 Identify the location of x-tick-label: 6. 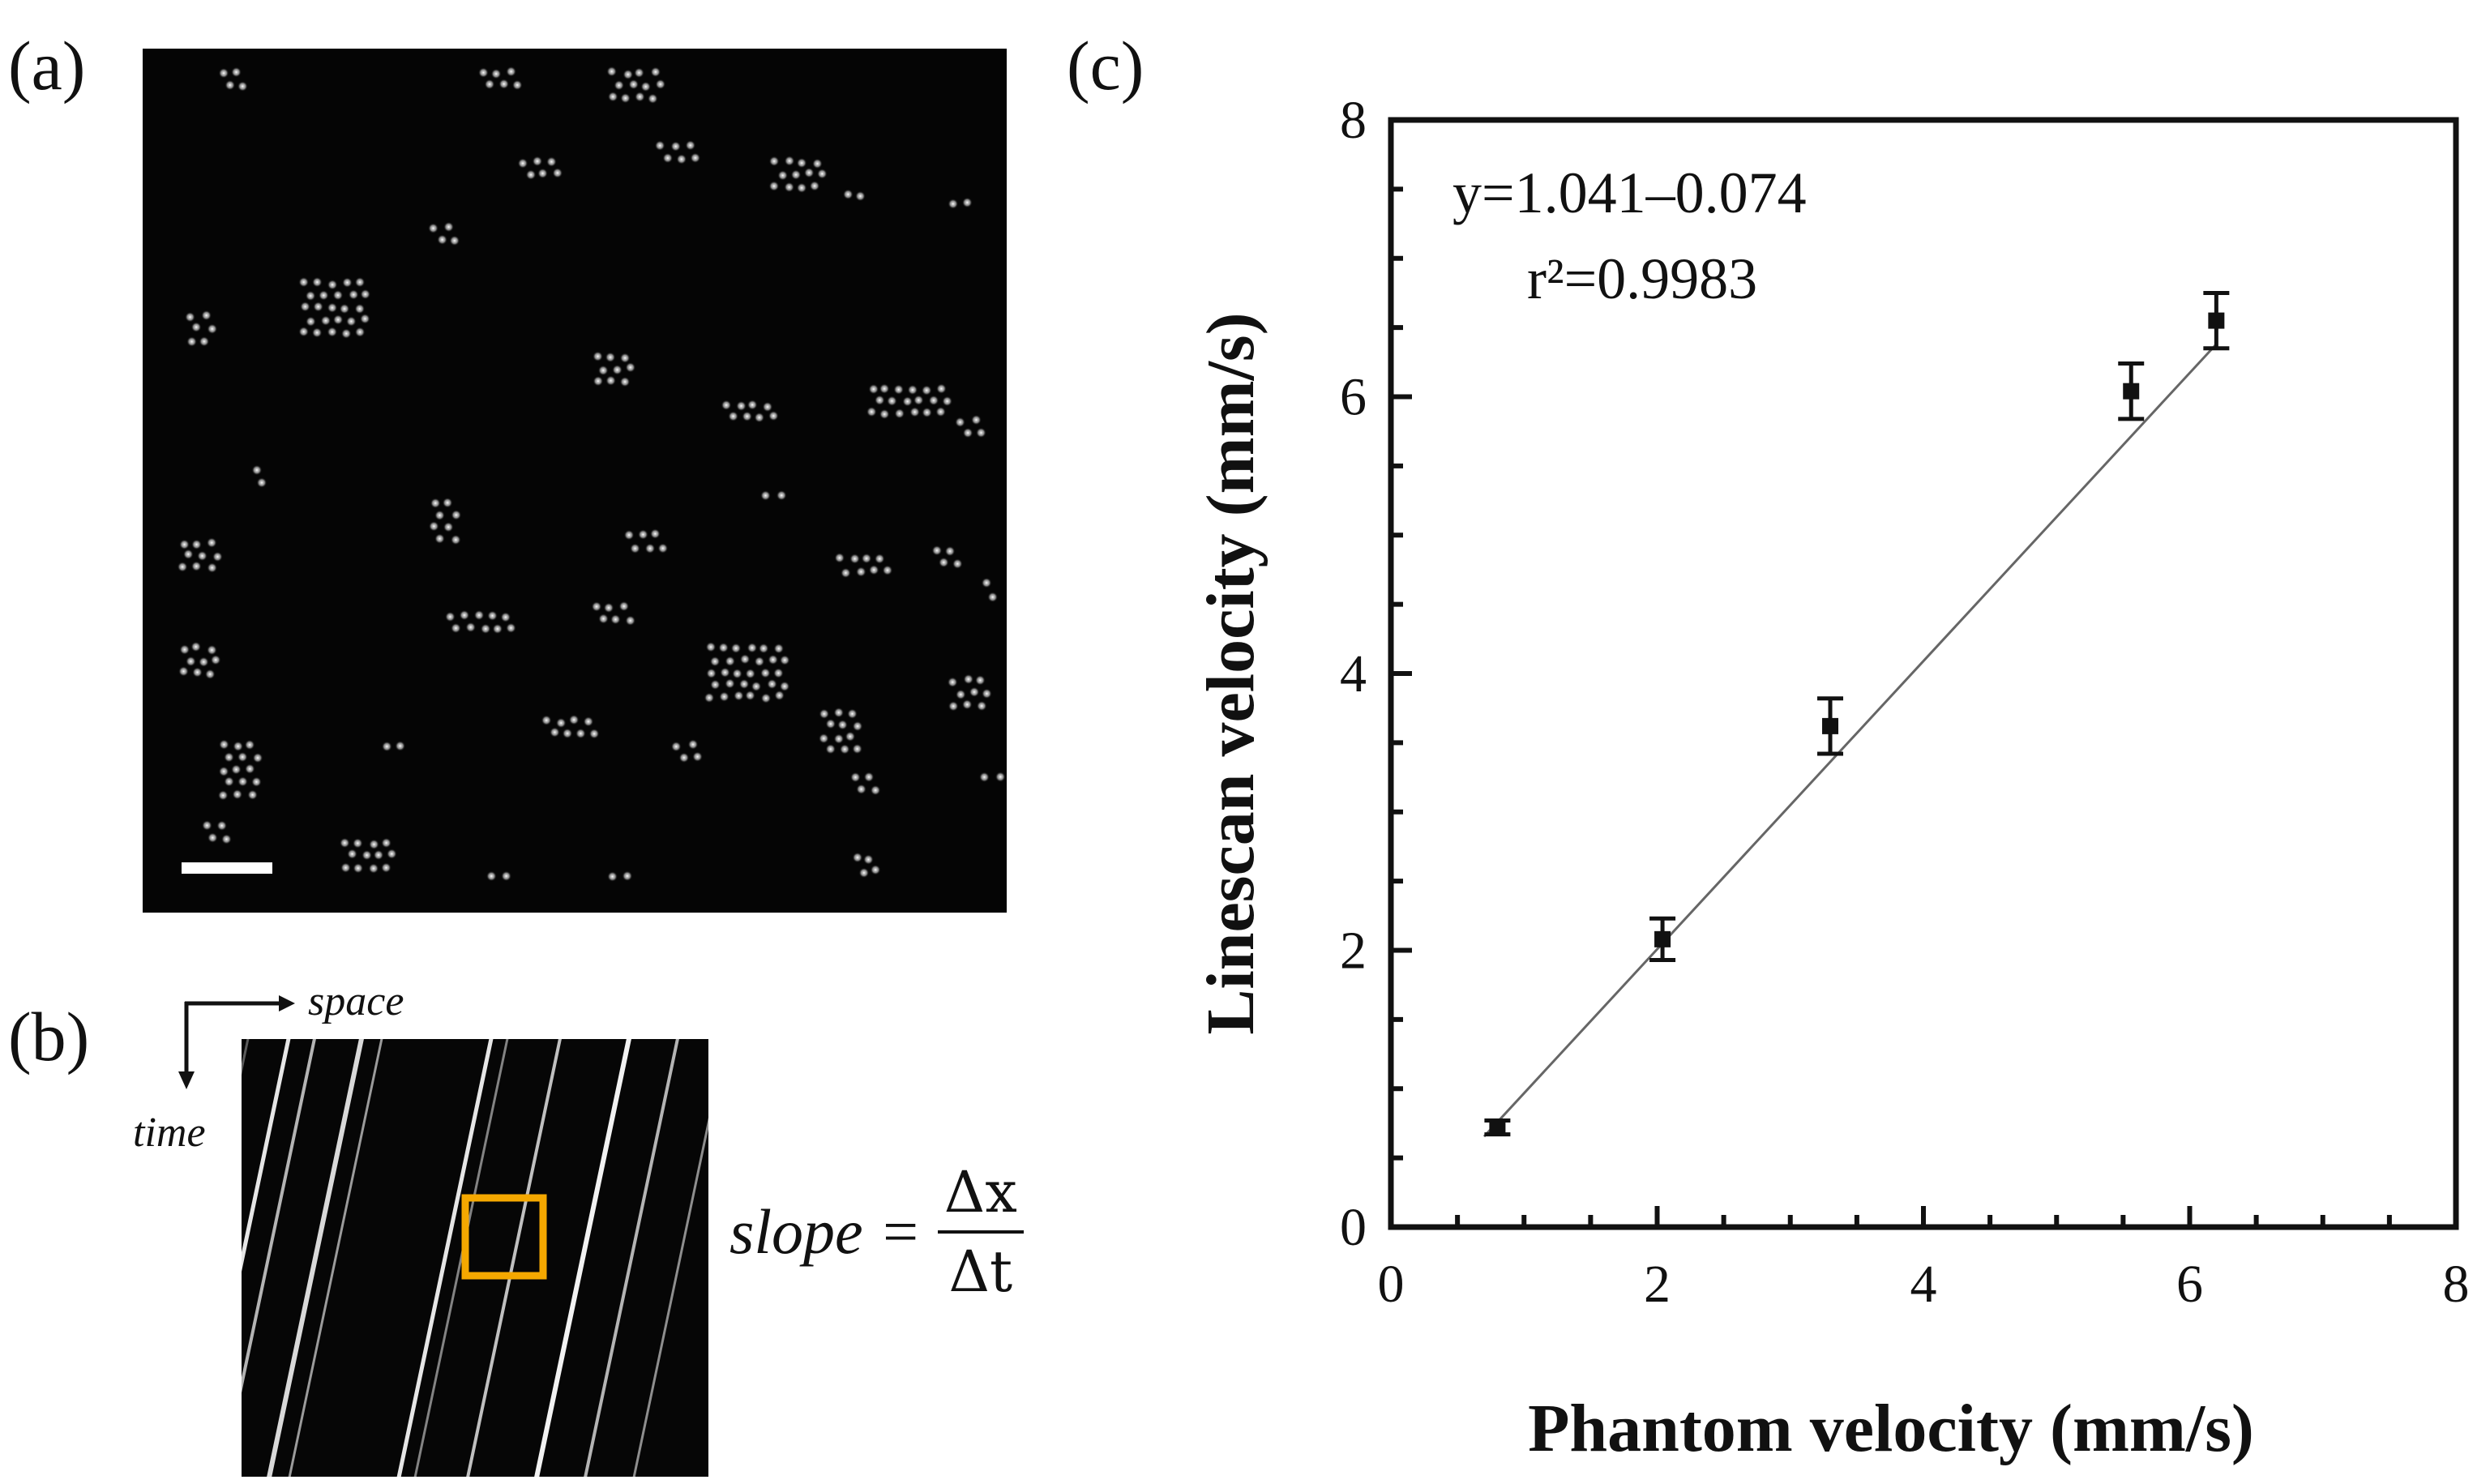
(2189, 1284).